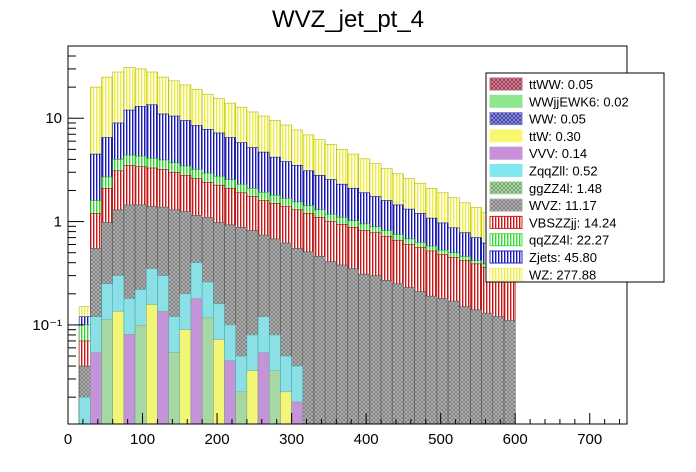 The width and height of the screenshot is (696, 472). I want to click on x-tick-label: 400, so click(366, 439).